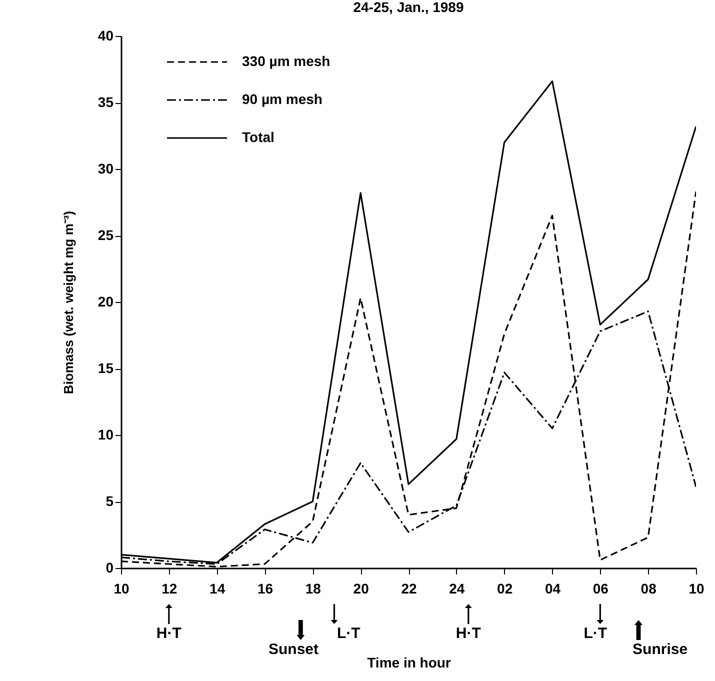  I want to click on x-tick-label: 22, so click(409, 588).